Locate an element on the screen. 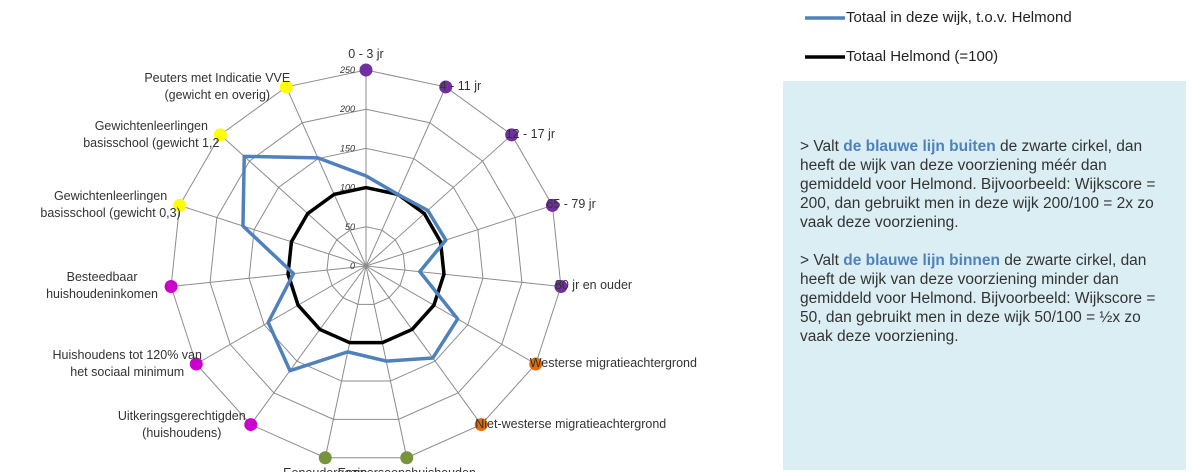 This screenshot has width=1192, height=472. legend-label: Totaal in deze wijk, t.o.v. Helmond is located at coordinates (959, 17).